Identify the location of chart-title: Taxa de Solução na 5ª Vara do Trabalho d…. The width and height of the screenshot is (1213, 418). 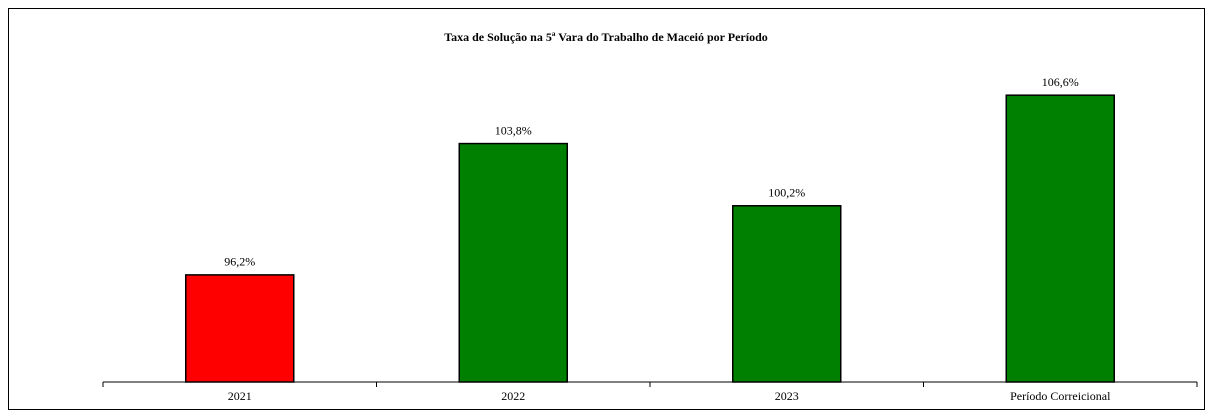
(606, 37).